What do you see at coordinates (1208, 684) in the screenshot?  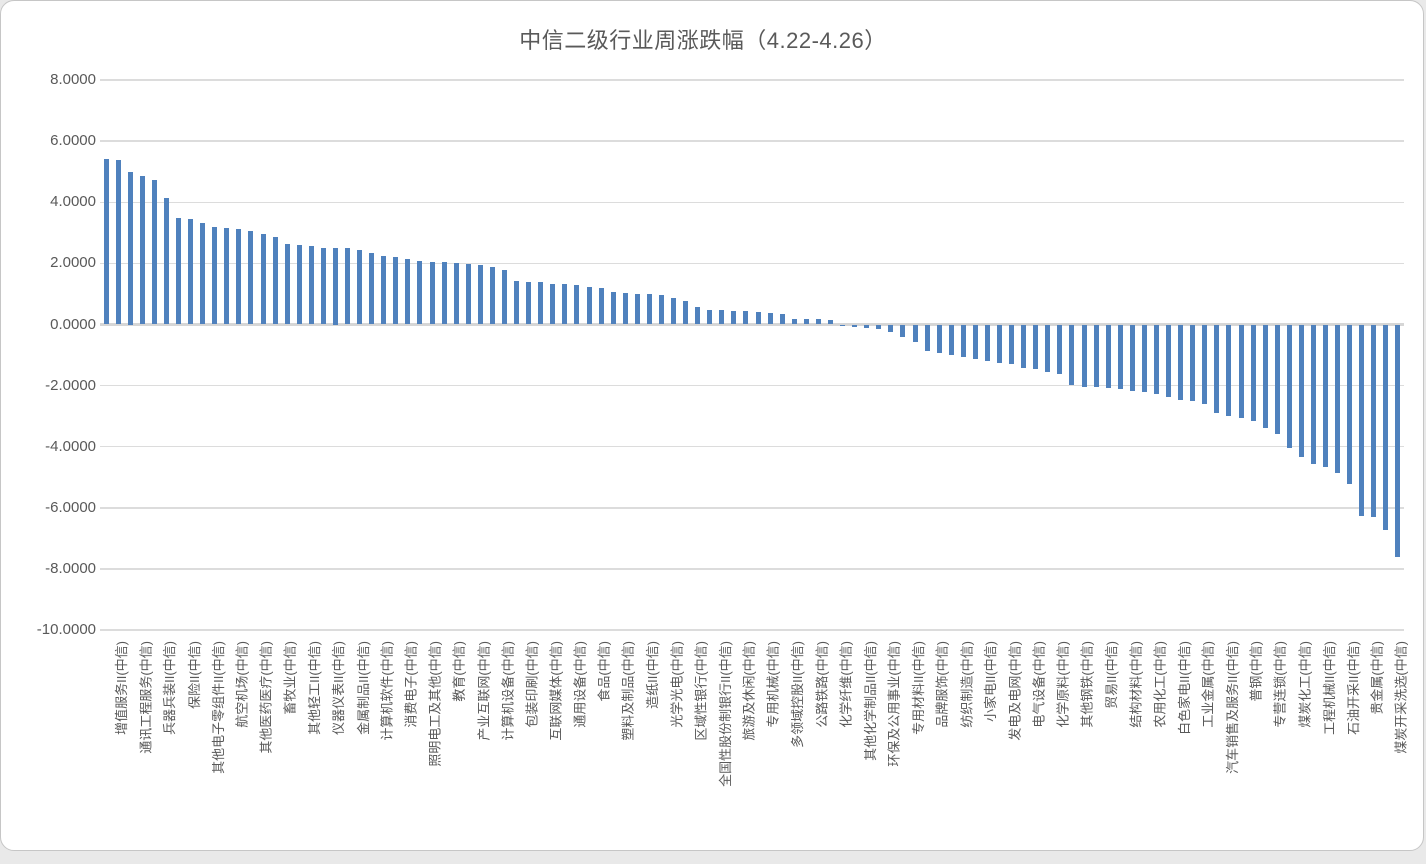 I see `x-axis-category-label: 工业金属(中信)` at bounding box center [1208, 684].